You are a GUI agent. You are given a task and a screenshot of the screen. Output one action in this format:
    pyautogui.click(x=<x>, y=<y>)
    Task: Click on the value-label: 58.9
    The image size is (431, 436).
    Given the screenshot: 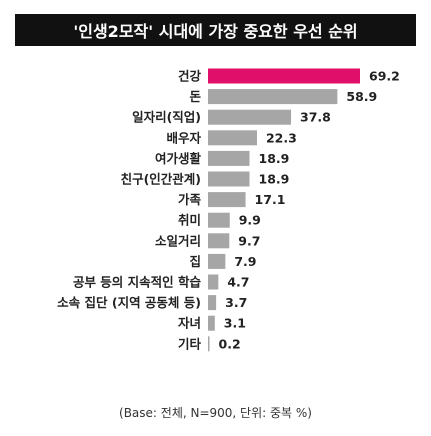 What is the action you would take?
    pyautogui.click(x=361, y=96)
    